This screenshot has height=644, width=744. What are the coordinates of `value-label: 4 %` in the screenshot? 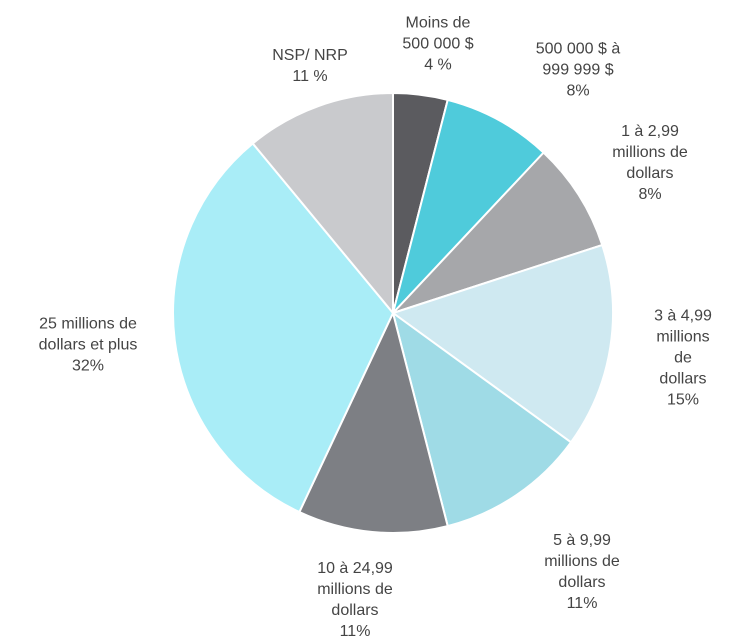 It's located at (438, 65).